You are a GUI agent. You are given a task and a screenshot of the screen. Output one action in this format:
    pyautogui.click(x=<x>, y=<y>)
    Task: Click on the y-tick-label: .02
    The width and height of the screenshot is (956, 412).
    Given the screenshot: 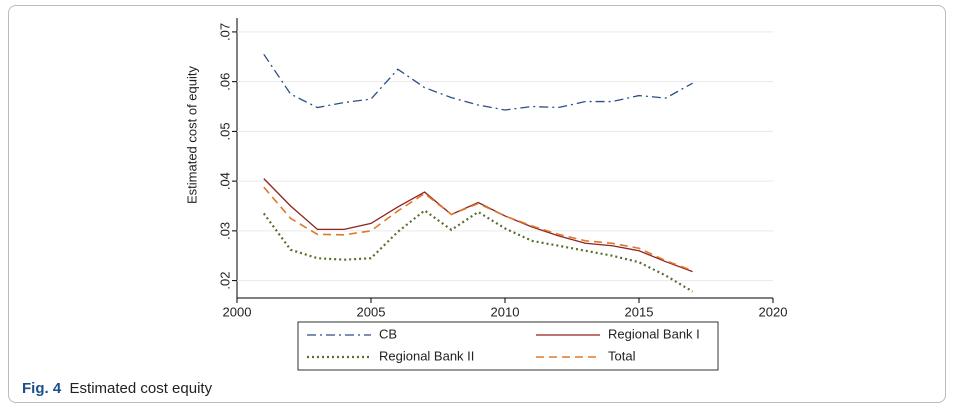 What is the action you would take?
    pyautogui.click(x=224, y=281)
    